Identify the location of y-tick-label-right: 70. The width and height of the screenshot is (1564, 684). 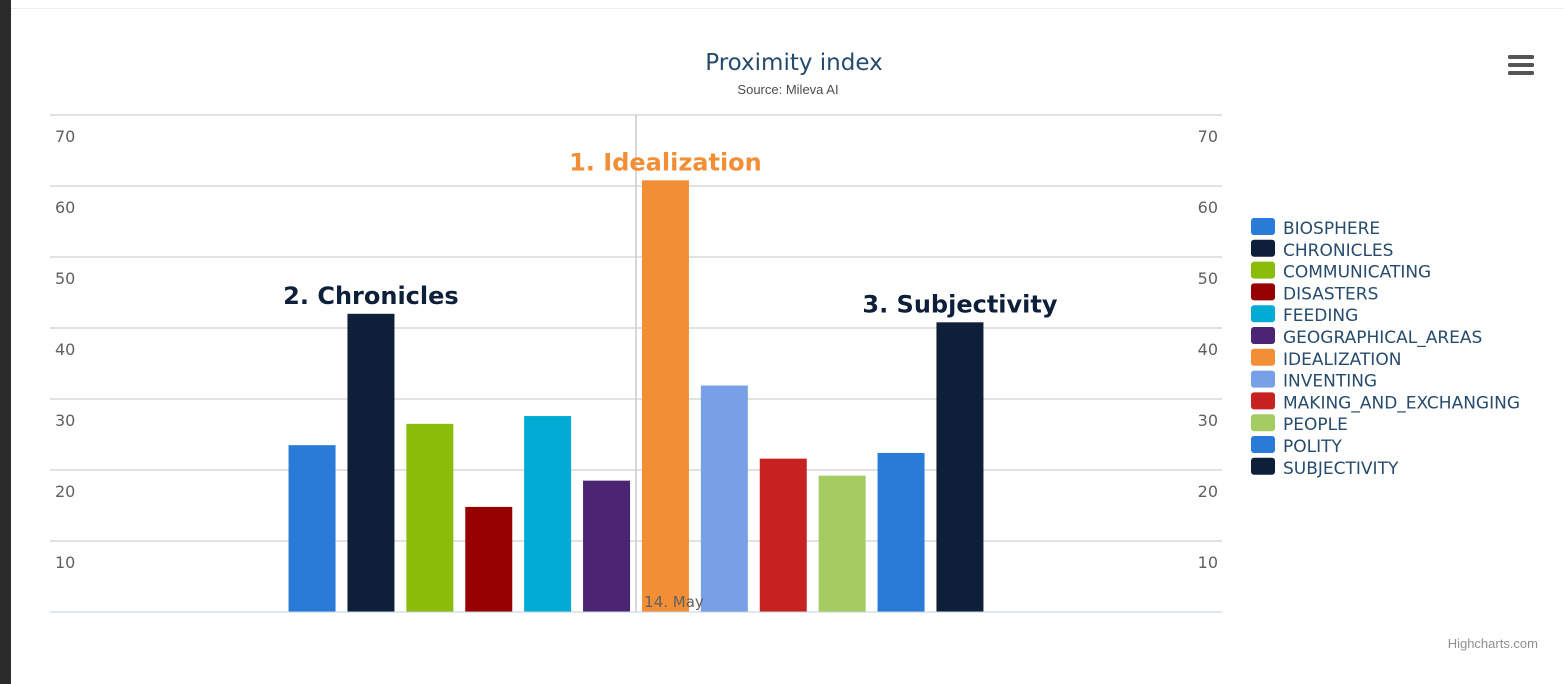
(1208, 136).